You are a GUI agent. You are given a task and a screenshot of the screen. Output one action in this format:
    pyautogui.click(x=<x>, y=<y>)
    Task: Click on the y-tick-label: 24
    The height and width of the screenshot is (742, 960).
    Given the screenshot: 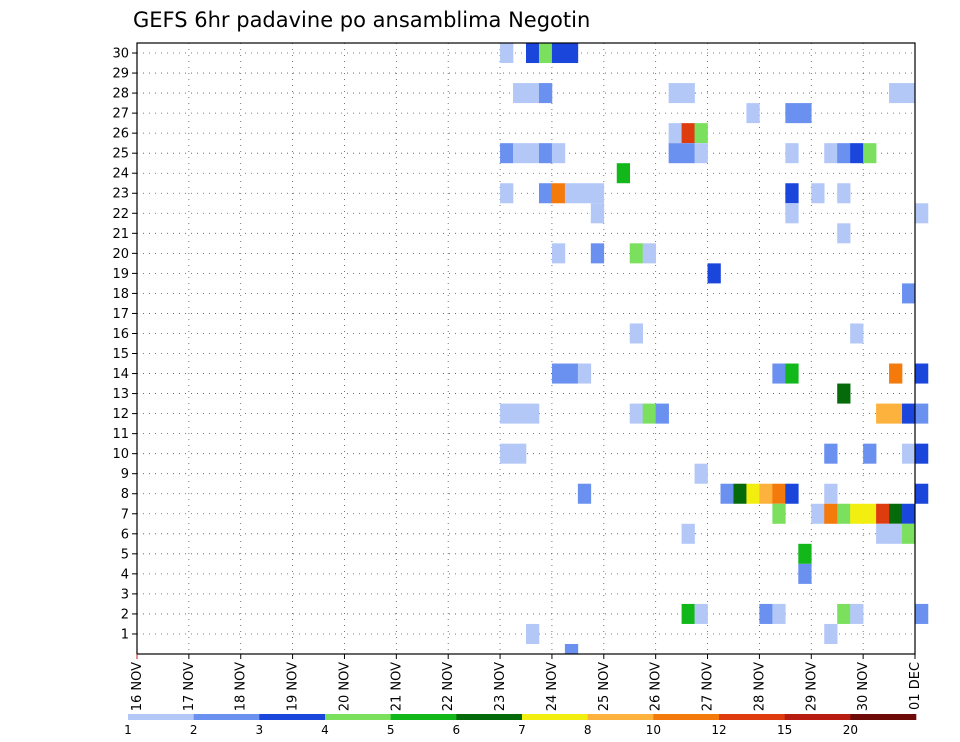 What is the action you would take?
    pyautogui.click(x=120, y=174)
    